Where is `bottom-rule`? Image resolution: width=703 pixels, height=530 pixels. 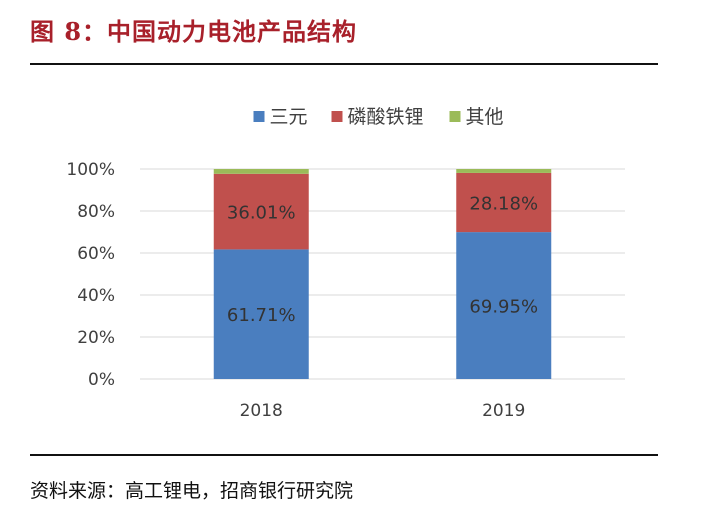
bottom-rule is located at coordinates (344, 455).